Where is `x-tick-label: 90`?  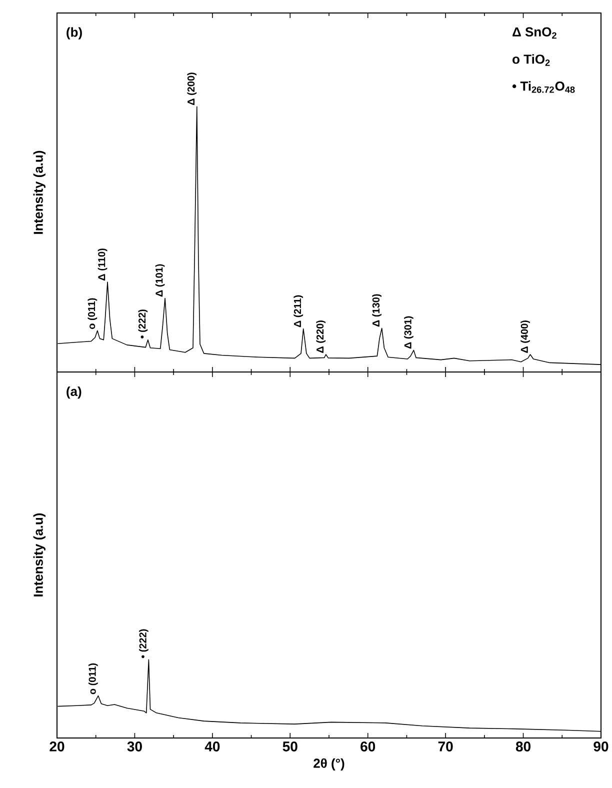
x-tick-label: 90 is located at coordinates (601, 747).